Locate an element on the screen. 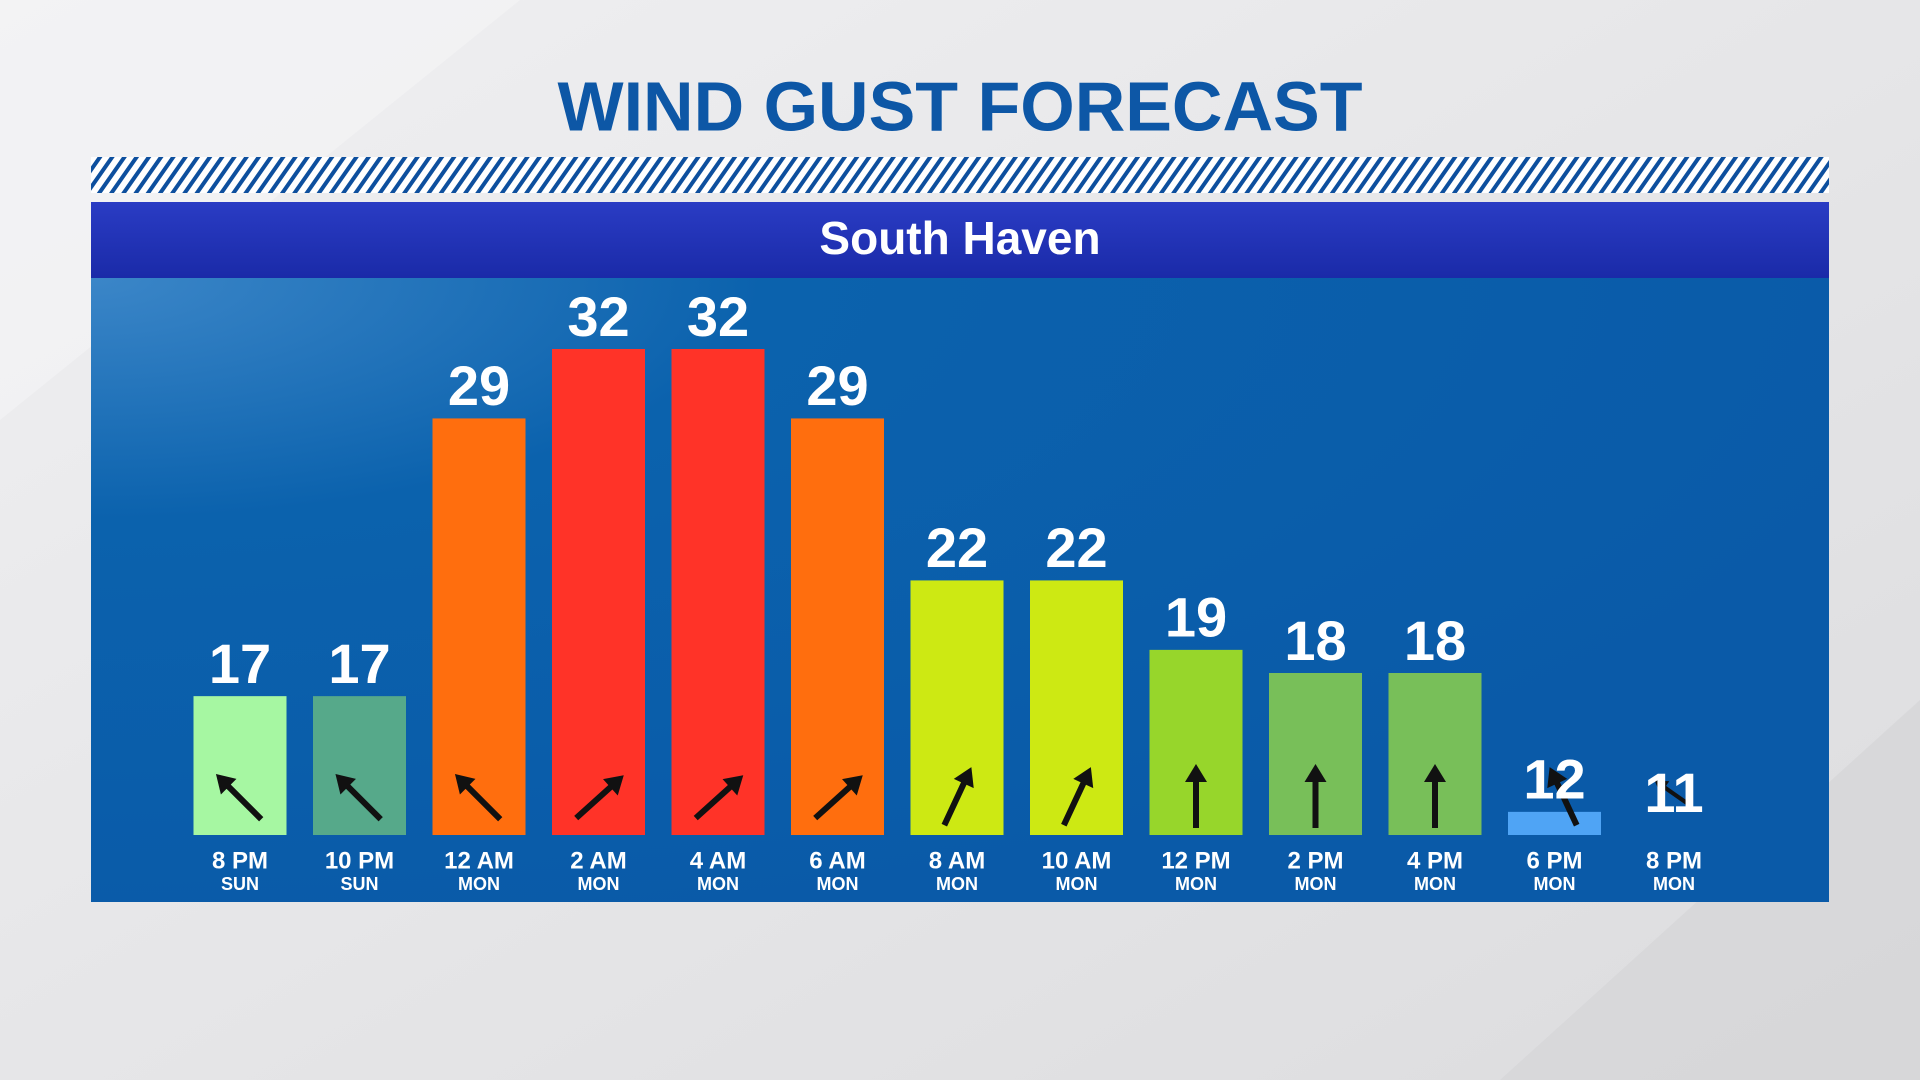  x-tick-label: 8 AM is located at coordinates (957, 860).